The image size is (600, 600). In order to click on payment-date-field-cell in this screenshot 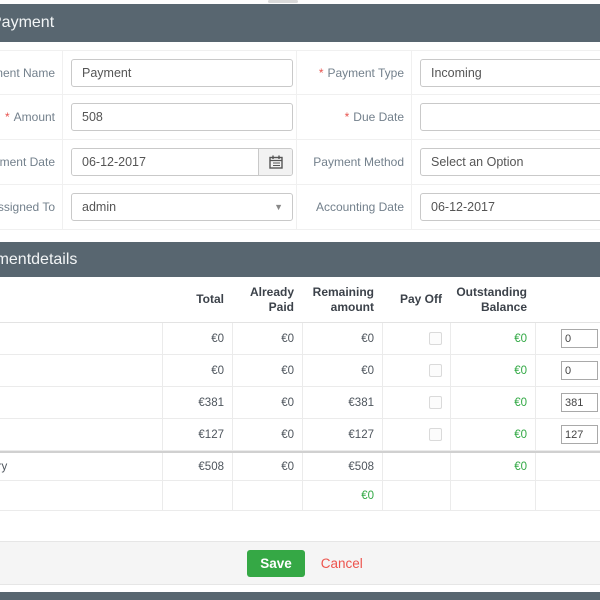, I will do `click(180, 162)`.